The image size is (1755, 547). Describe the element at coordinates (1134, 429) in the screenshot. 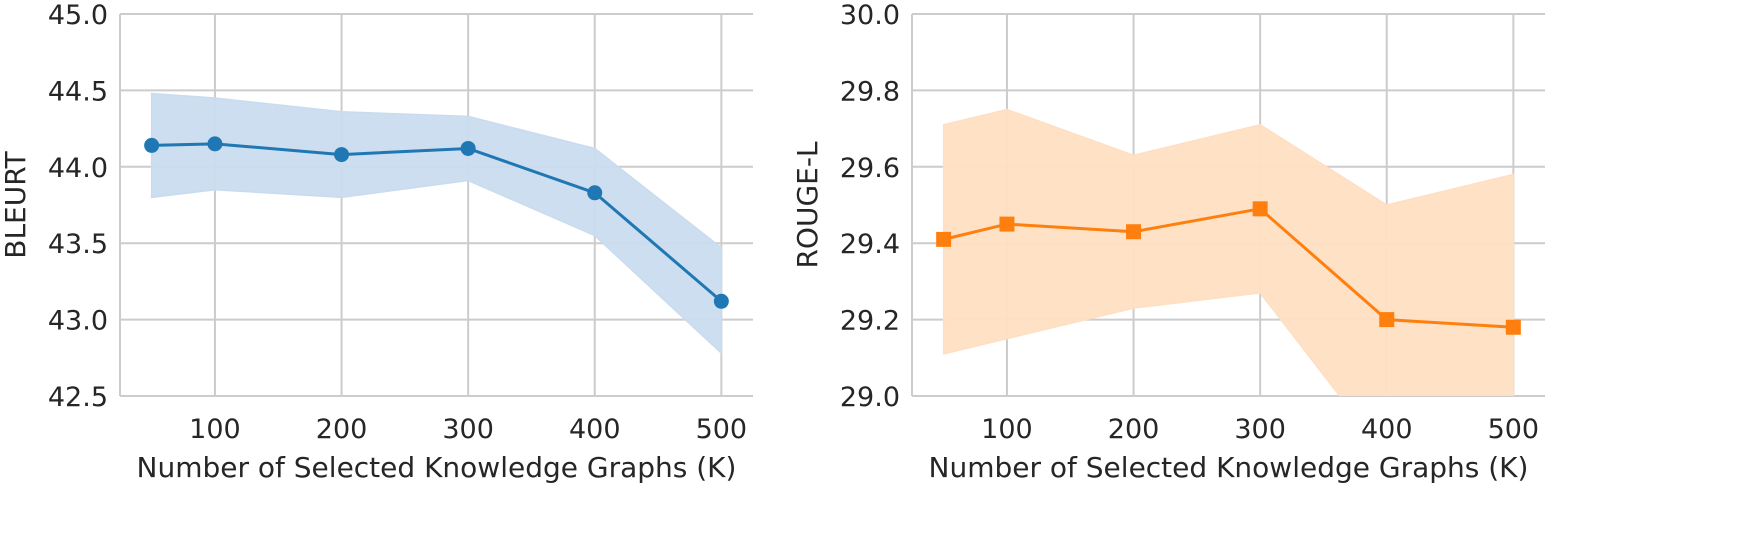

I see `rouge-l-x-tick-label: 200` at that location.